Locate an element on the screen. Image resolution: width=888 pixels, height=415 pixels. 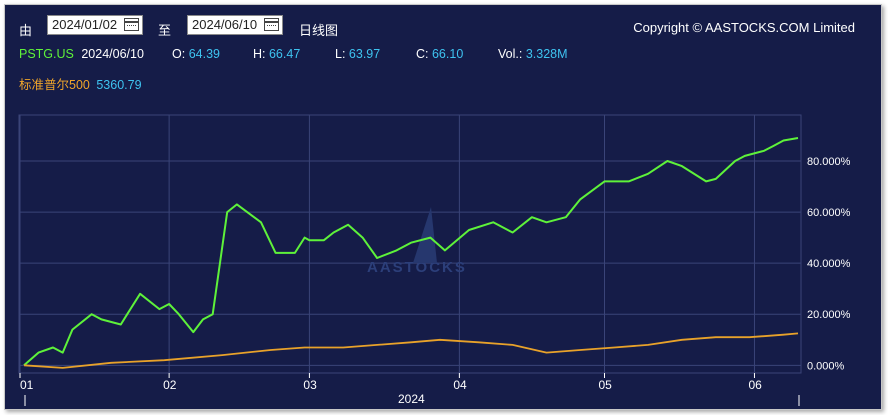
low-value: 63.97 is located at coordinates (364, 54).